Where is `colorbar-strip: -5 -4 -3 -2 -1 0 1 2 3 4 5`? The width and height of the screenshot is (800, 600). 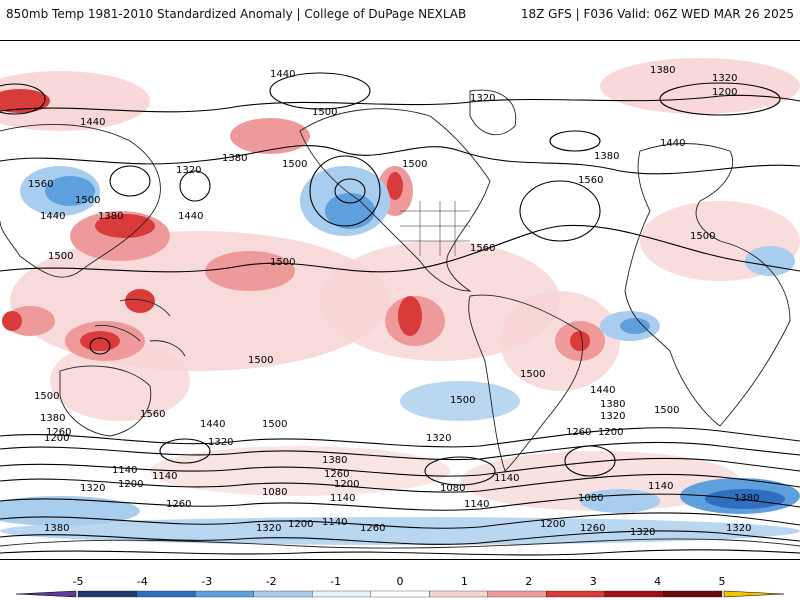
colorbar-strip: -5 -4 -3 -2 -1 0 1 2 3 4 5 is located at coordinates (400, 586).